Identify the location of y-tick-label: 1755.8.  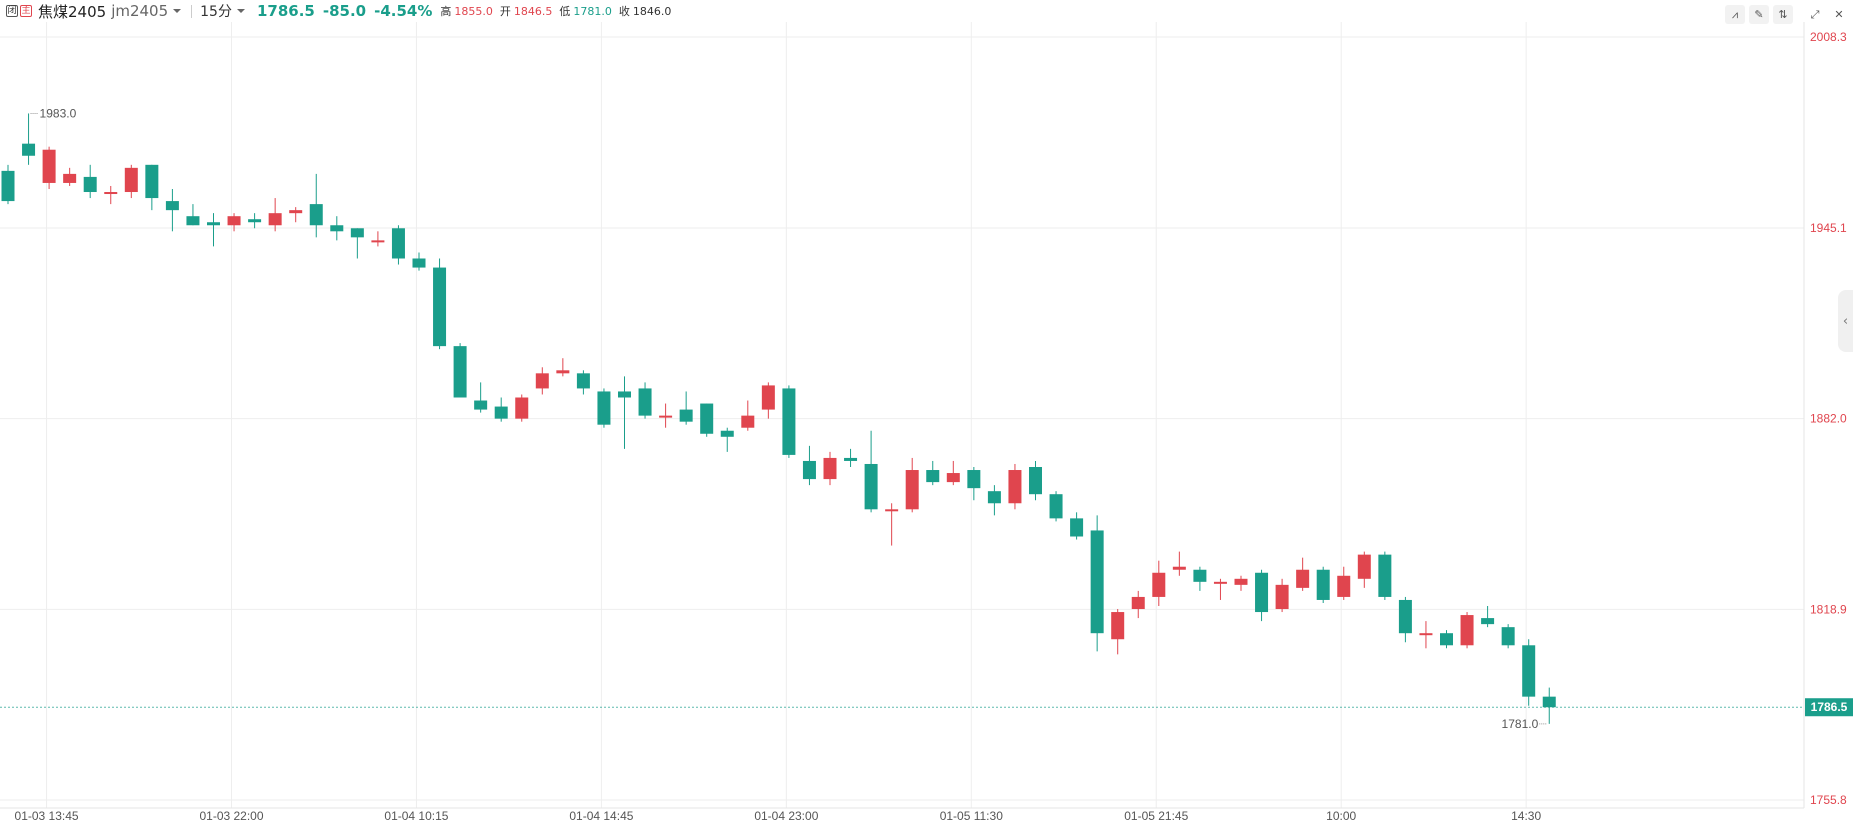
(1828, 800).